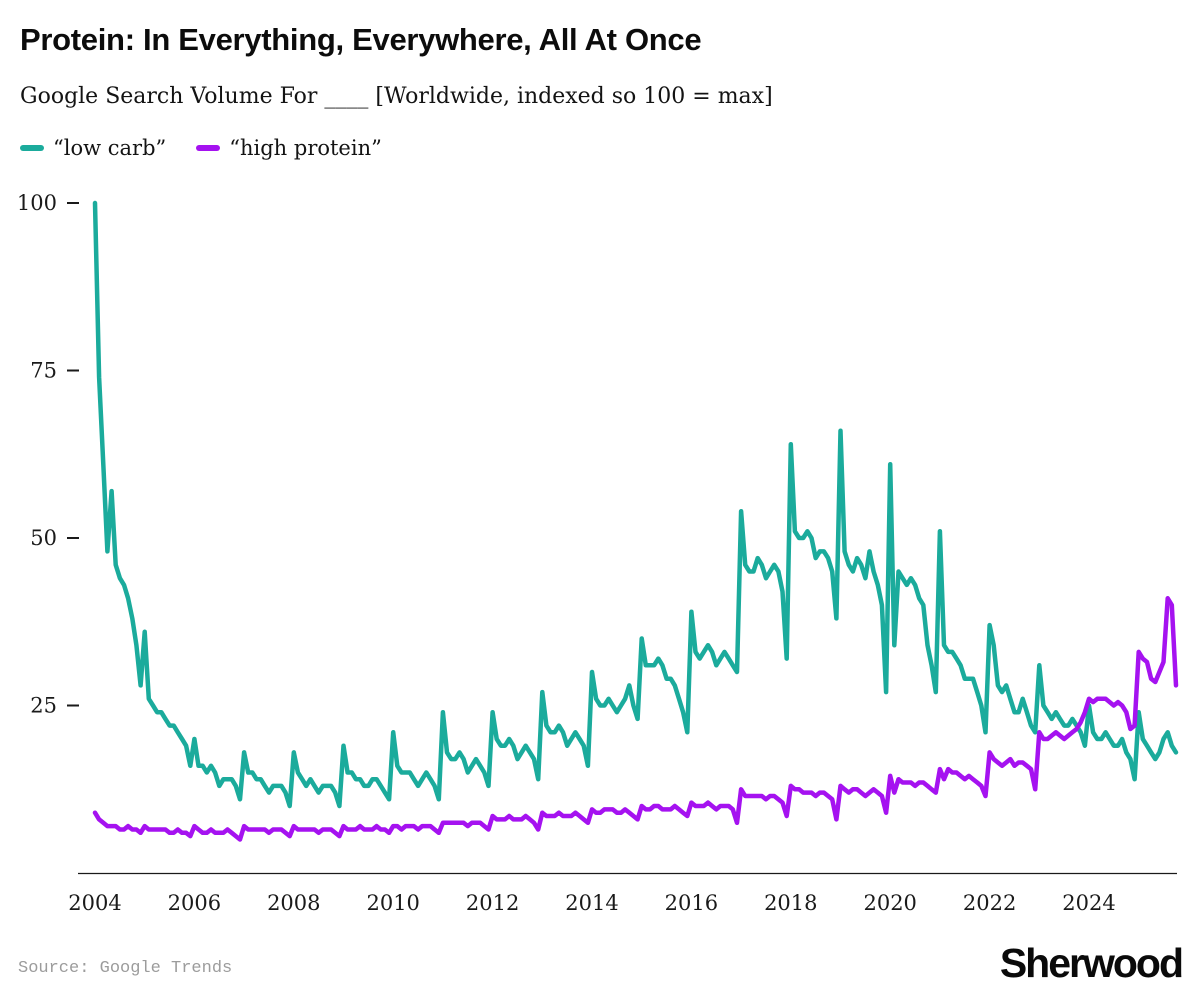  I want to click on x-tick-label: 2018, so click(790, 903).